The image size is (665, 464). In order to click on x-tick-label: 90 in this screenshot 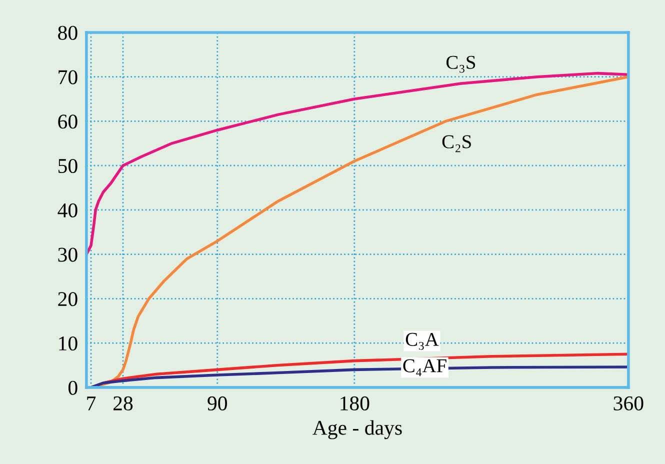, I will do `click(217, 403)`.